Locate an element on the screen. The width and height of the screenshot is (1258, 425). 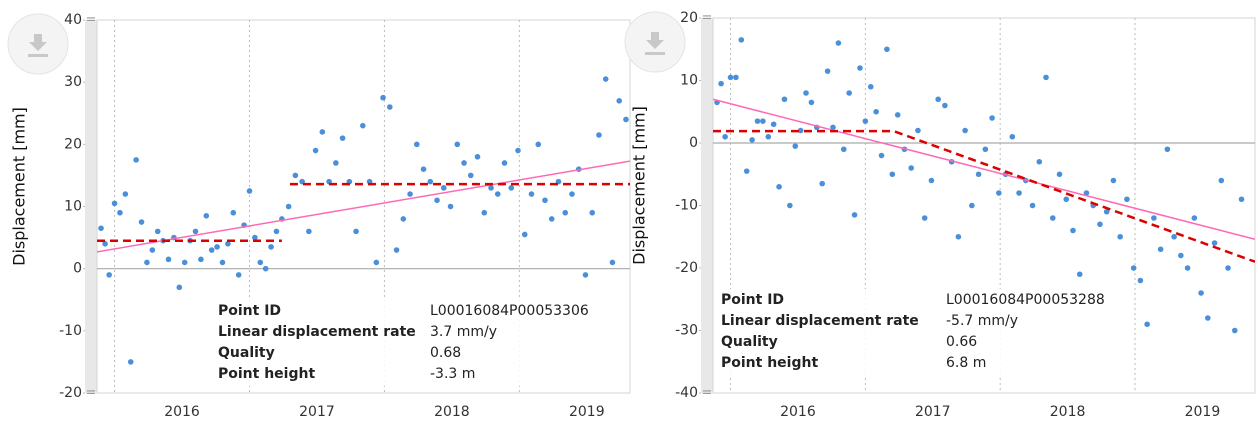
info-label: Quality is located at coordinates (246, 353).